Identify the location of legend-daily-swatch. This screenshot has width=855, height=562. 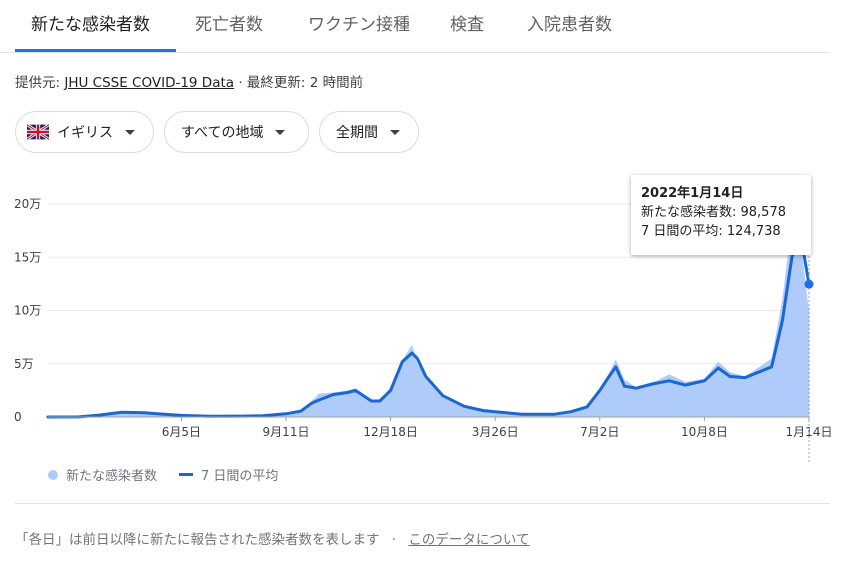
(53, 474).